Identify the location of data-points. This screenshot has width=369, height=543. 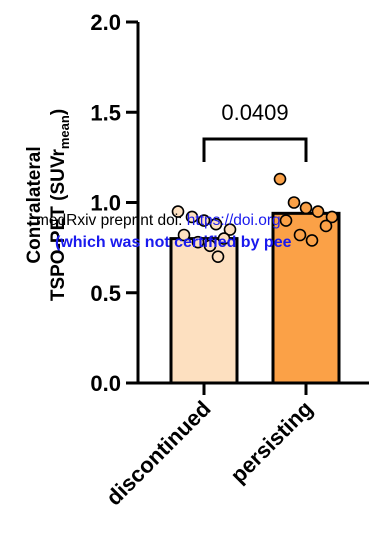
(255, 217).